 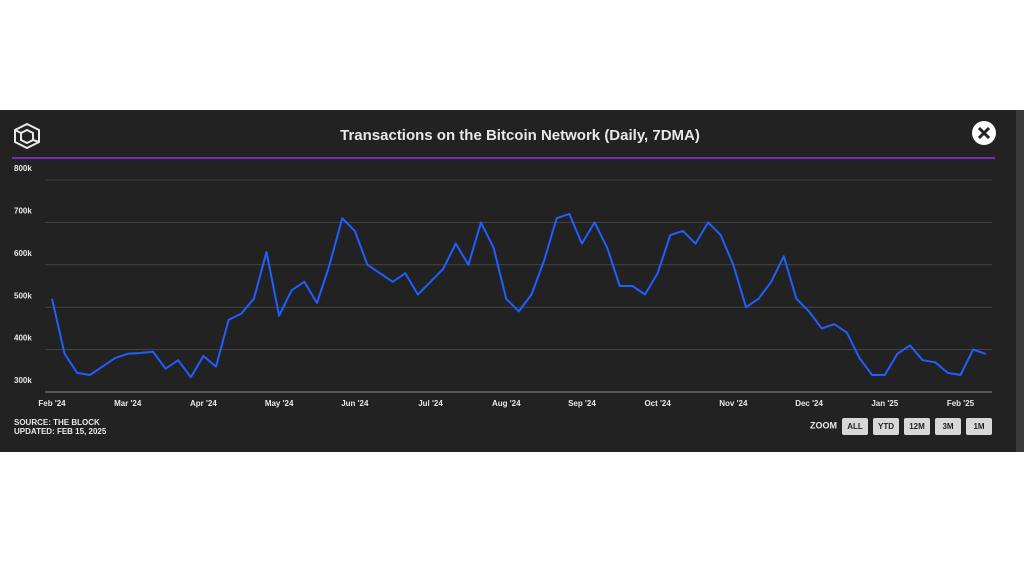 I want to click on zoom-button: 3M, so click(x=948, y=426).